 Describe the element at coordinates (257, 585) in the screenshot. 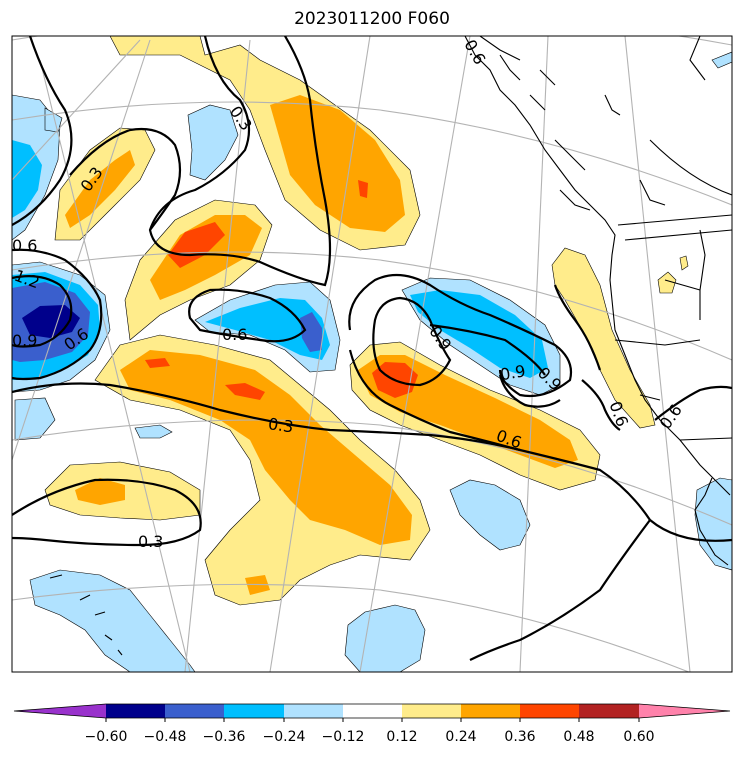

I see `fill-south-central` at that location.